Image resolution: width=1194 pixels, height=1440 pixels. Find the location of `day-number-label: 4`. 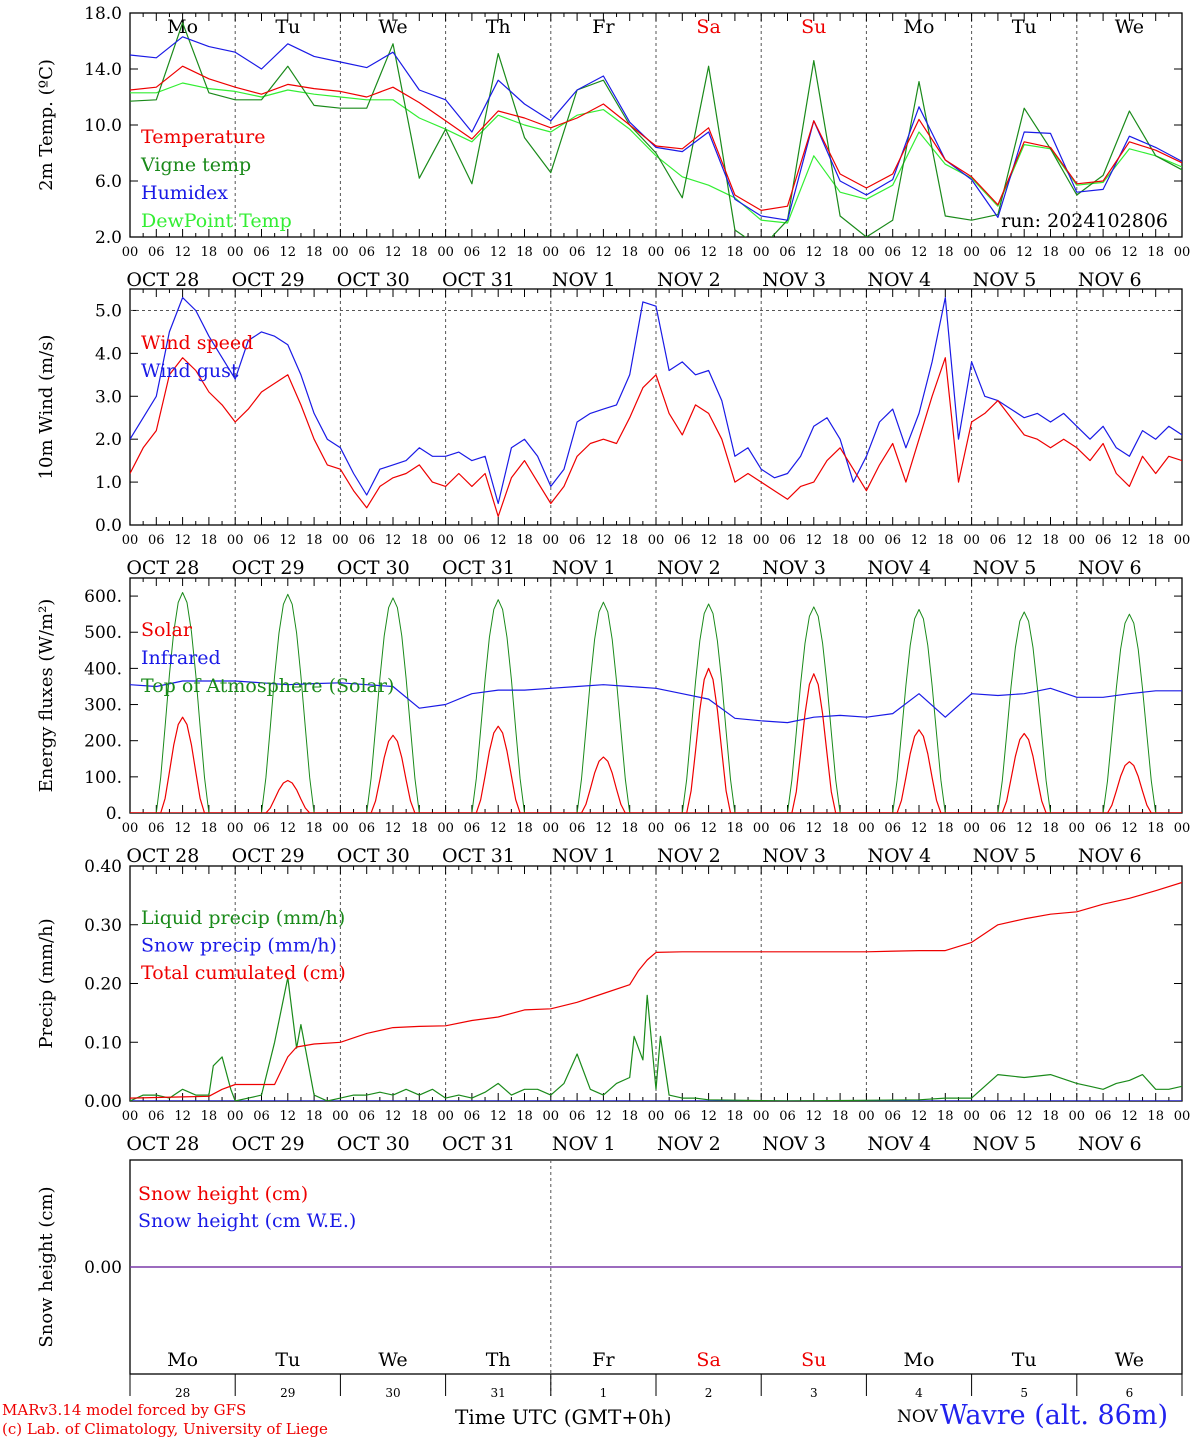

day-number-label: 4 is located at coordinates (919, 1393).